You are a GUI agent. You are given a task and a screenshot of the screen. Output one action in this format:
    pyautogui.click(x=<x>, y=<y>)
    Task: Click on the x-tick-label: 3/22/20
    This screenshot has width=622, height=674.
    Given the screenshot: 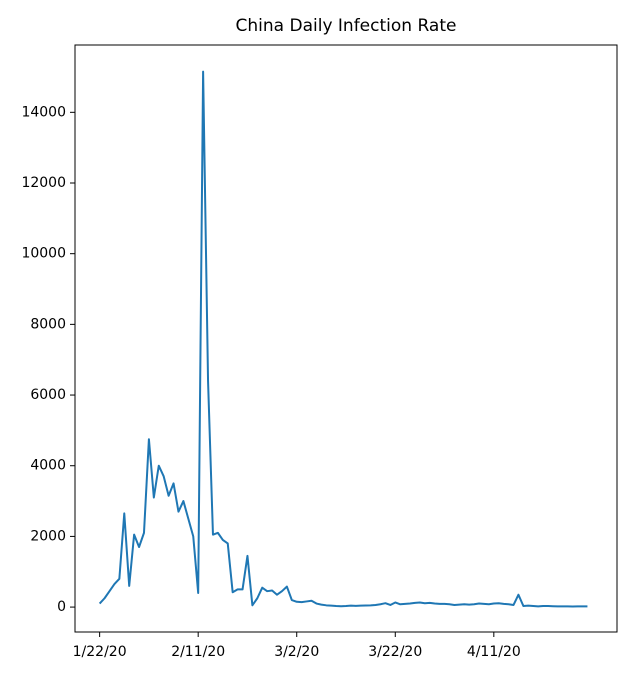 What is the action you would take?
    pyautogui.click(x=395, y=652)
    